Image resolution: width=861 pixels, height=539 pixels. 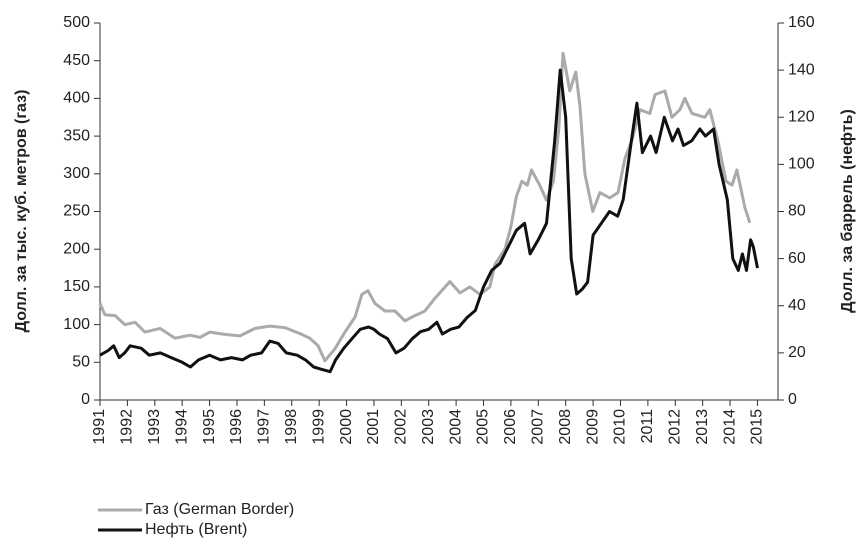 I want to click on y-tick-label: 300, so click(x=76, y=173).